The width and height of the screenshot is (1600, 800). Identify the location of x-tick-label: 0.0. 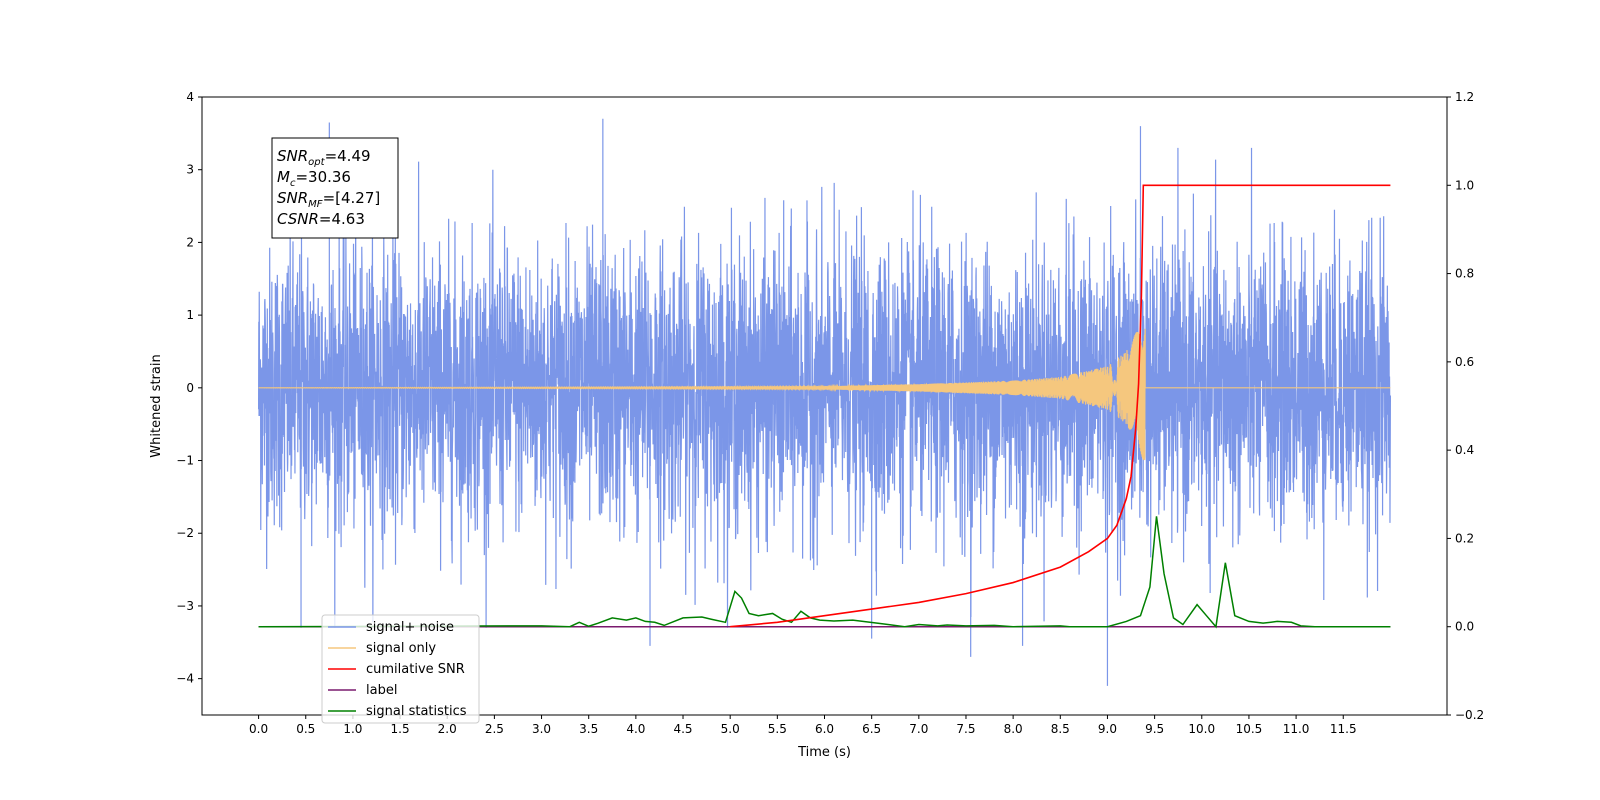
(258, 729).